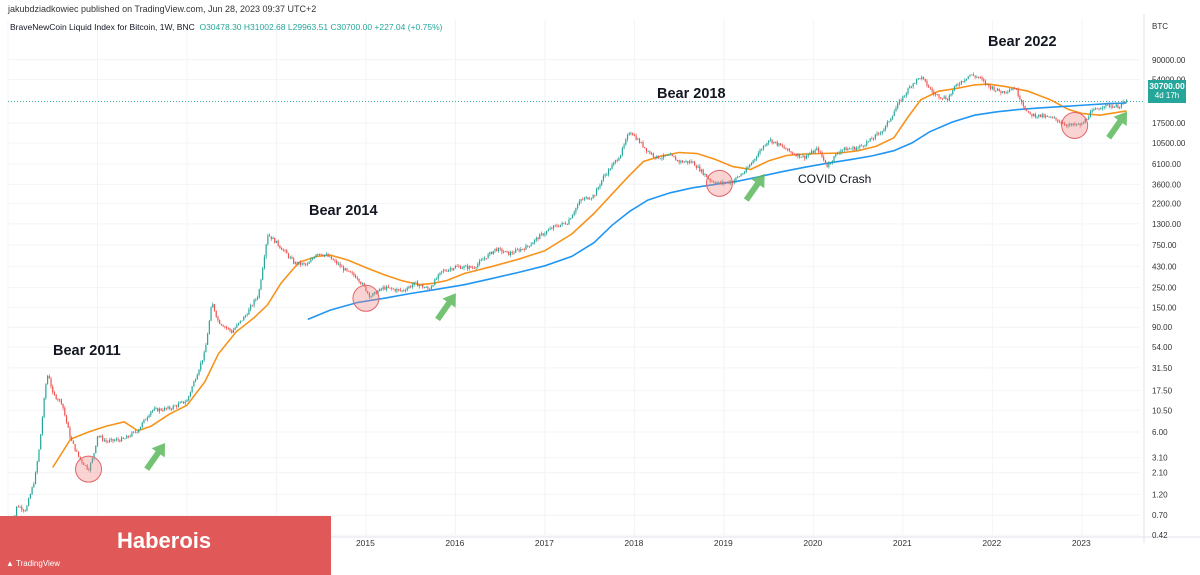 Image resolution: width=1200 pixels, height=575 pixels. What do you see at coordinates (1162, 327) in the screenshot?
I see `y-tick-label: 90.00` at bounding box center [1162, 327].